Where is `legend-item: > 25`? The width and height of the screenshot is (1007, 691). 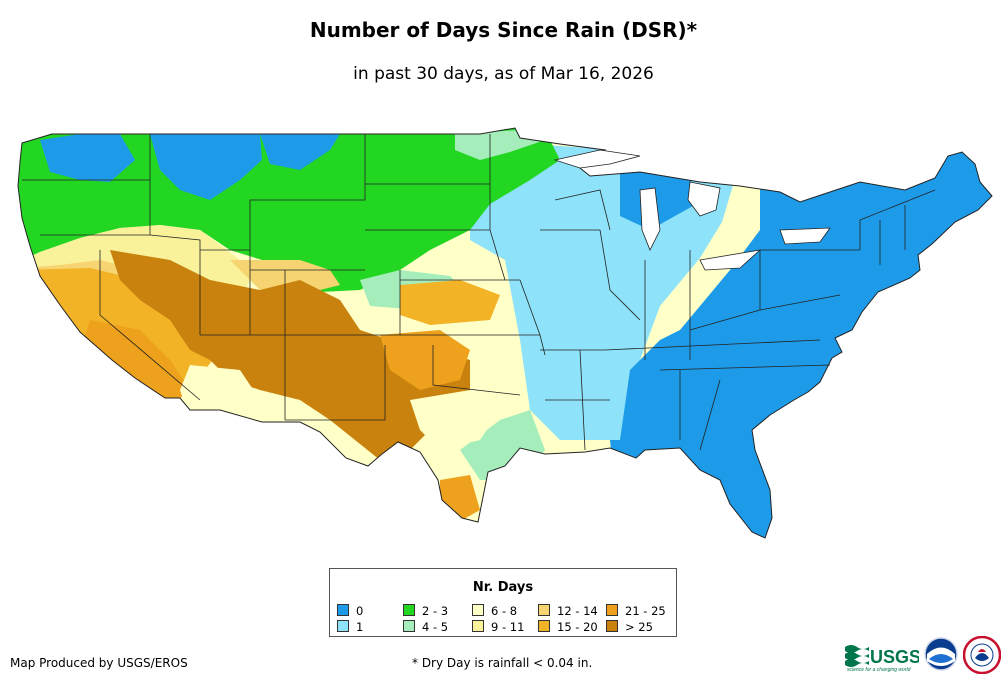 legend-item: > 25 is located at coordinates (629, 627).